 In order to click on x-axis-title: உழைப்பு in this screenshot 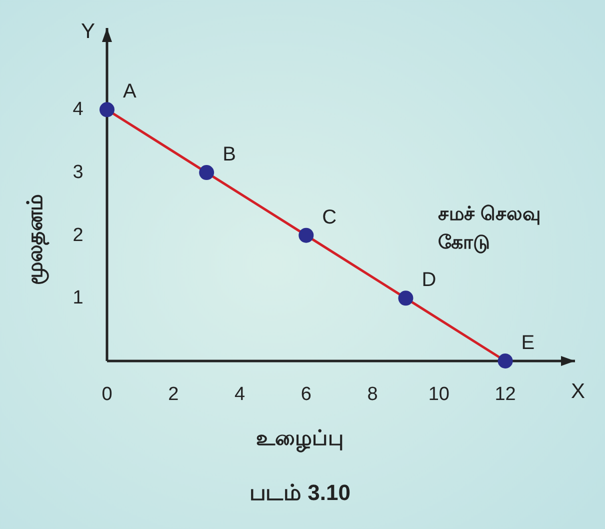, I will do `click(300, 440)`.